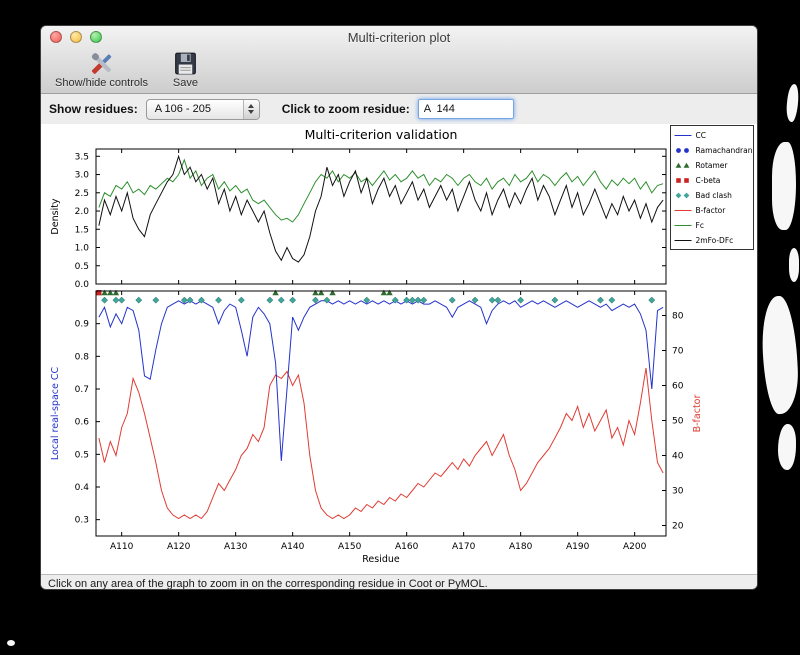 The width and height of the screenshot is (800, 655). What do you see at coordinates (700, 225) in the screenshot?
I see `svg-text: Fc` at bounding box center [700, 225].